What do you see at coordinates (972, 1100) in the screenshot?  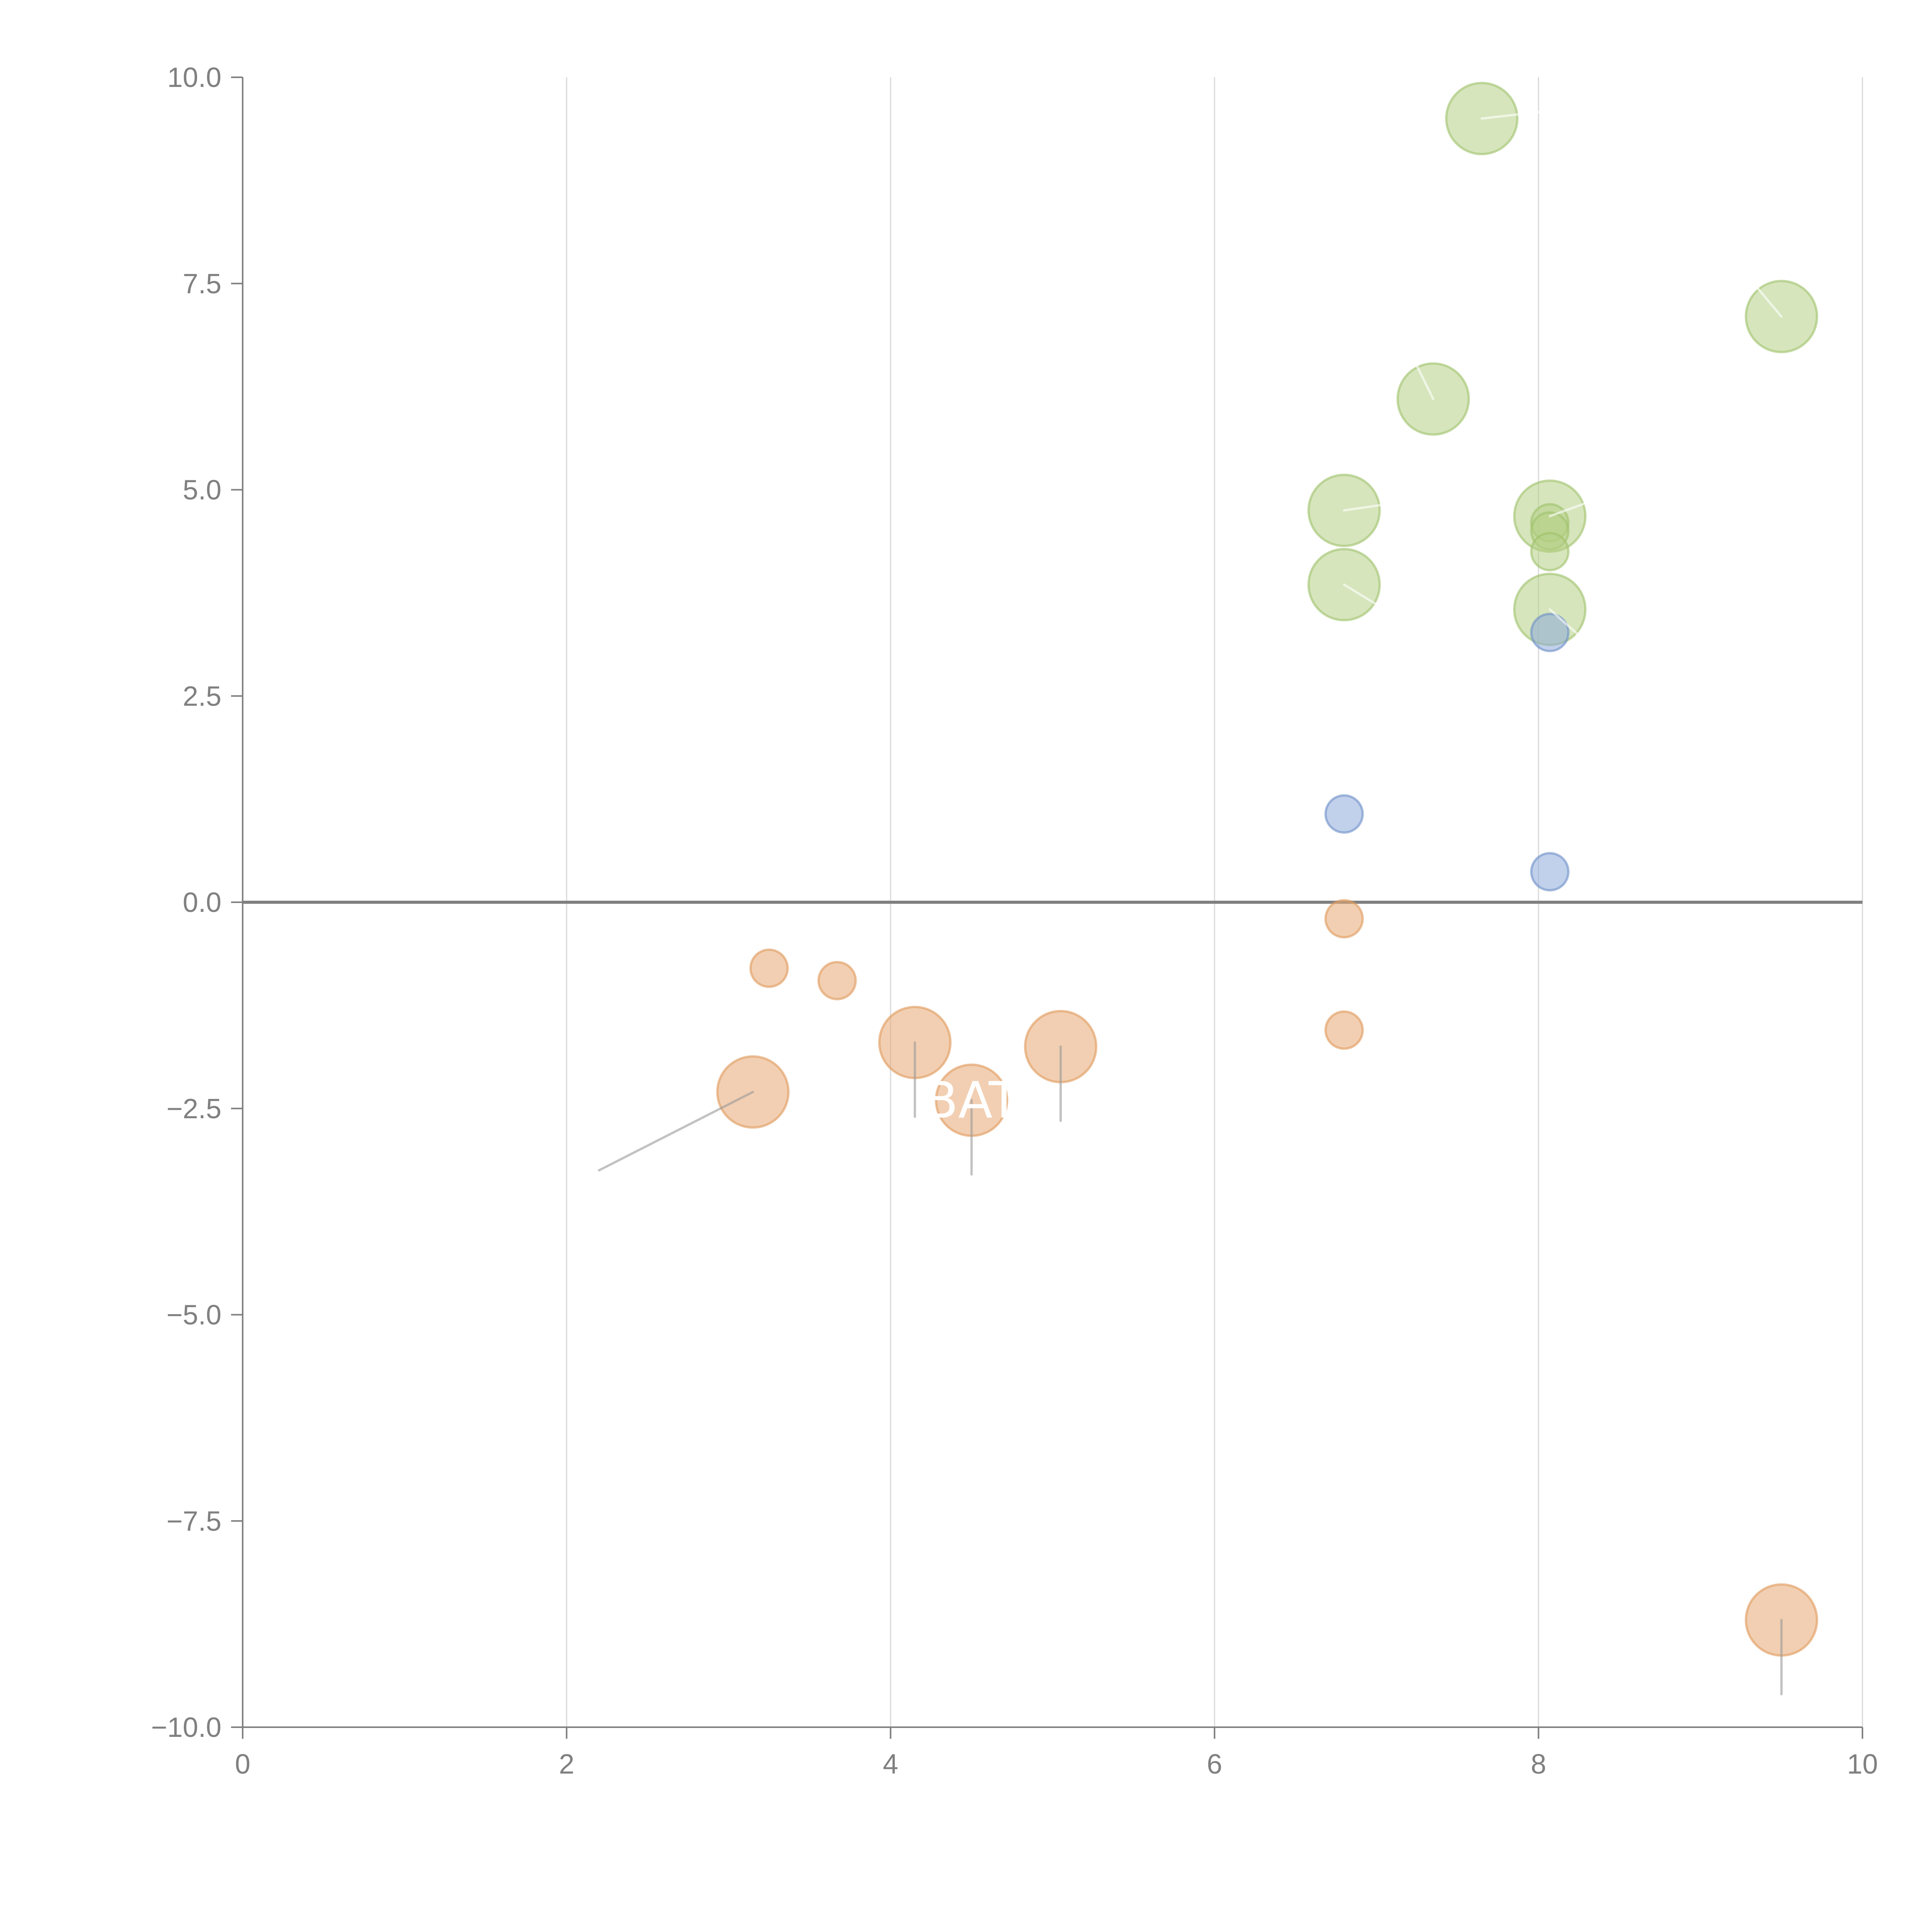 I see `point-label: BAT` at bounding box center [972, 1100].